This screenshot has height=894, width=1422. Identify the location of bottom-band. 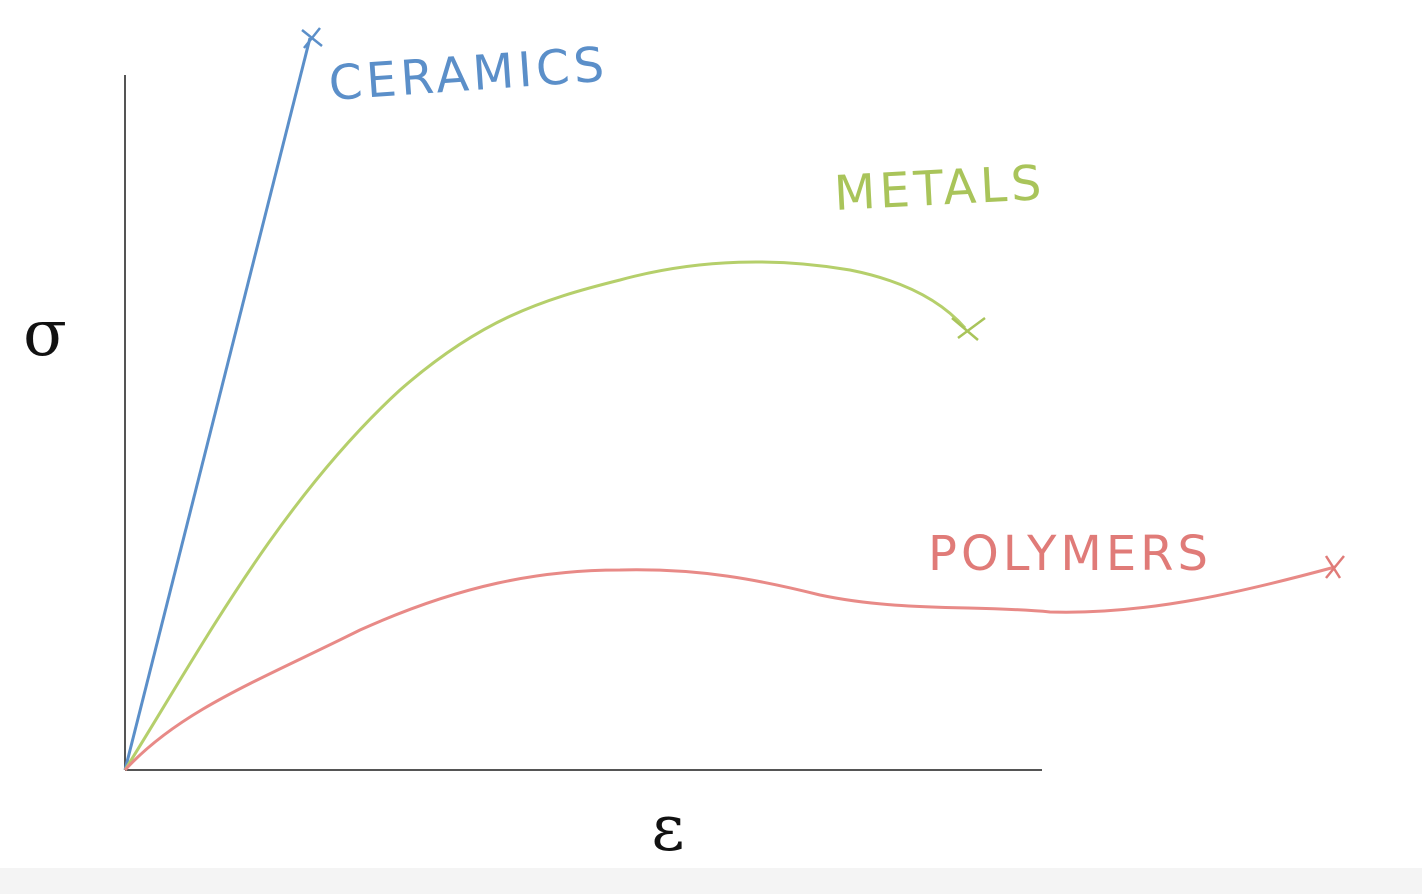
(711, 881).